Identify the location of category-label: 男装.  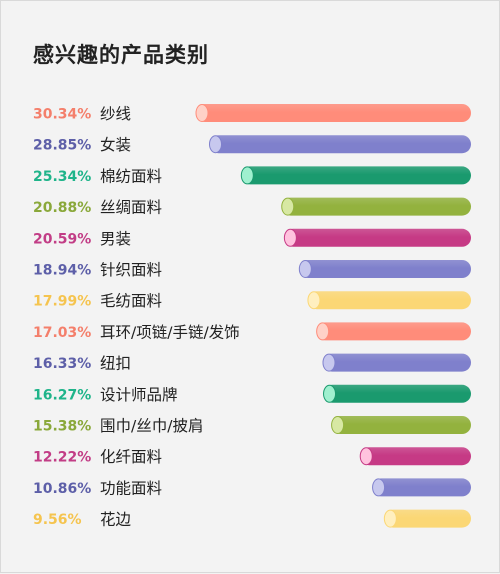
(115, 239).